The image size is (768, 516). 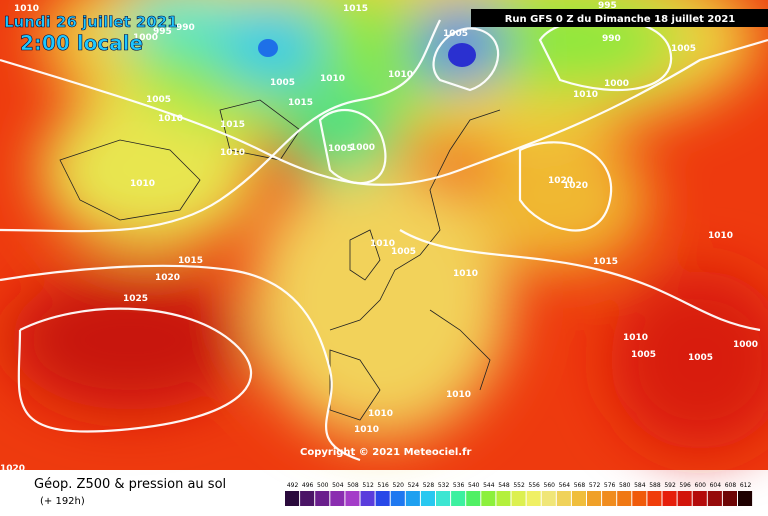 What do you see at coordinates (383, 485) in the screenshot?
I see `scale-label: 516` at bounding box center [383, 485].